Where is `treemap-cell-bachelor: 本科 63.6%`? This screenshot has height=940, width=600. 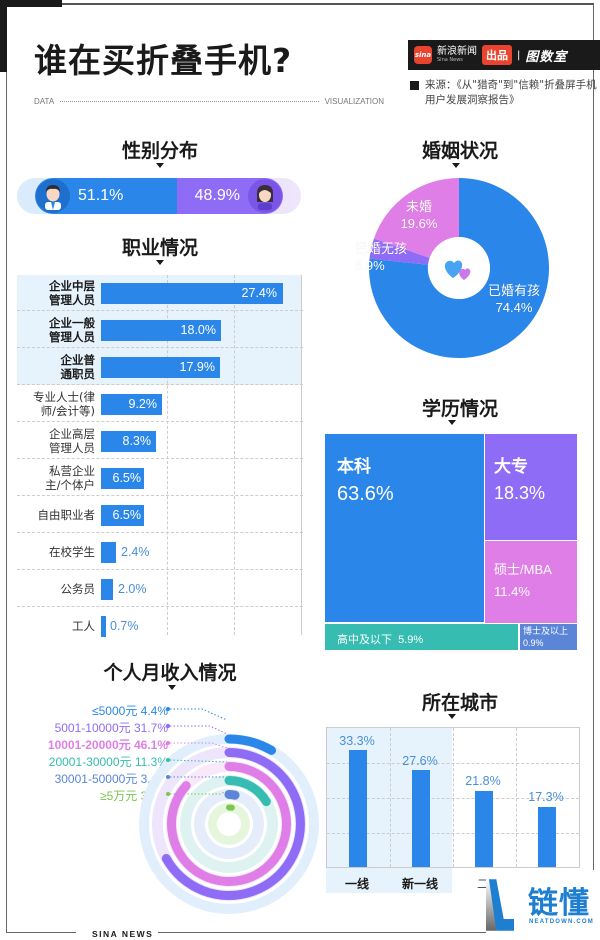
treemap-cell-bachelor: 本科 63.6% is located at coordinates (404, 528).